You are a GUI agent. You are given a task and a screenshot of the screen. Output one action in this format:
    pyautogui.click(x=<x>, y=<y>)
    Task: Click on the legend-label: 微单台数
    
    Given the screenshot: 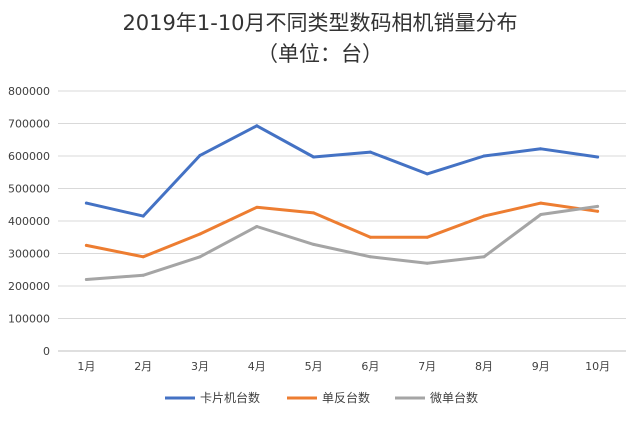 What is the action you would take?
    pyautogui.click(x=454, y=397)
    